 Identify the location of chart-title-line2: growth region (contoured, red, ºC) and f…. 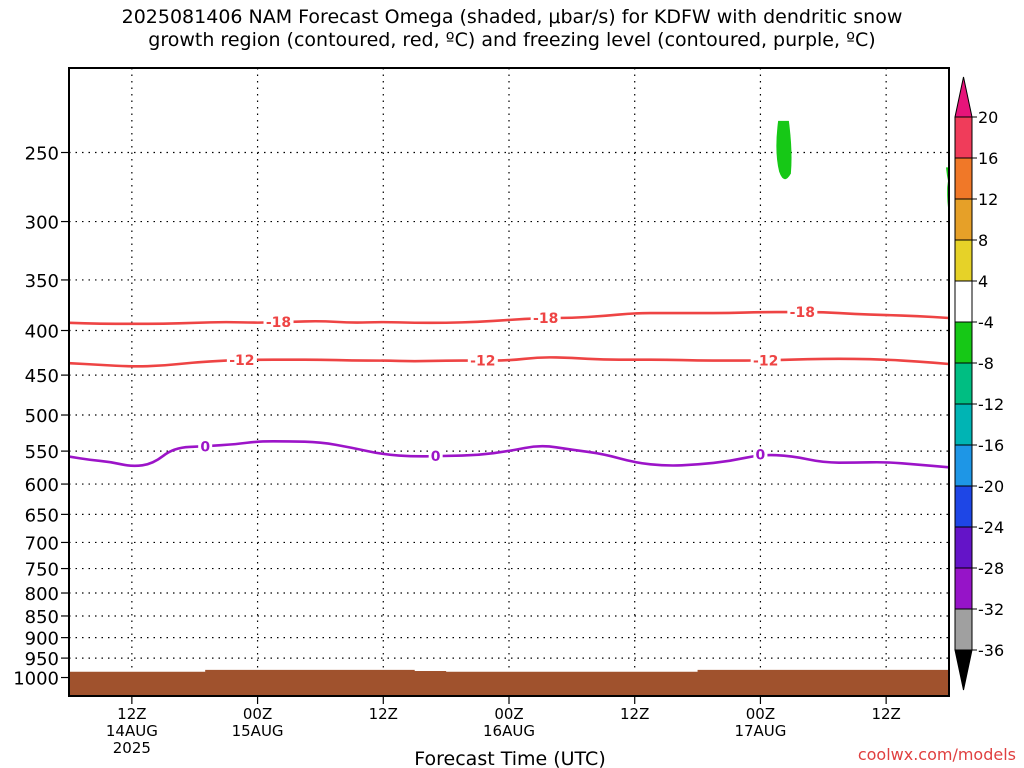
(512, 40).